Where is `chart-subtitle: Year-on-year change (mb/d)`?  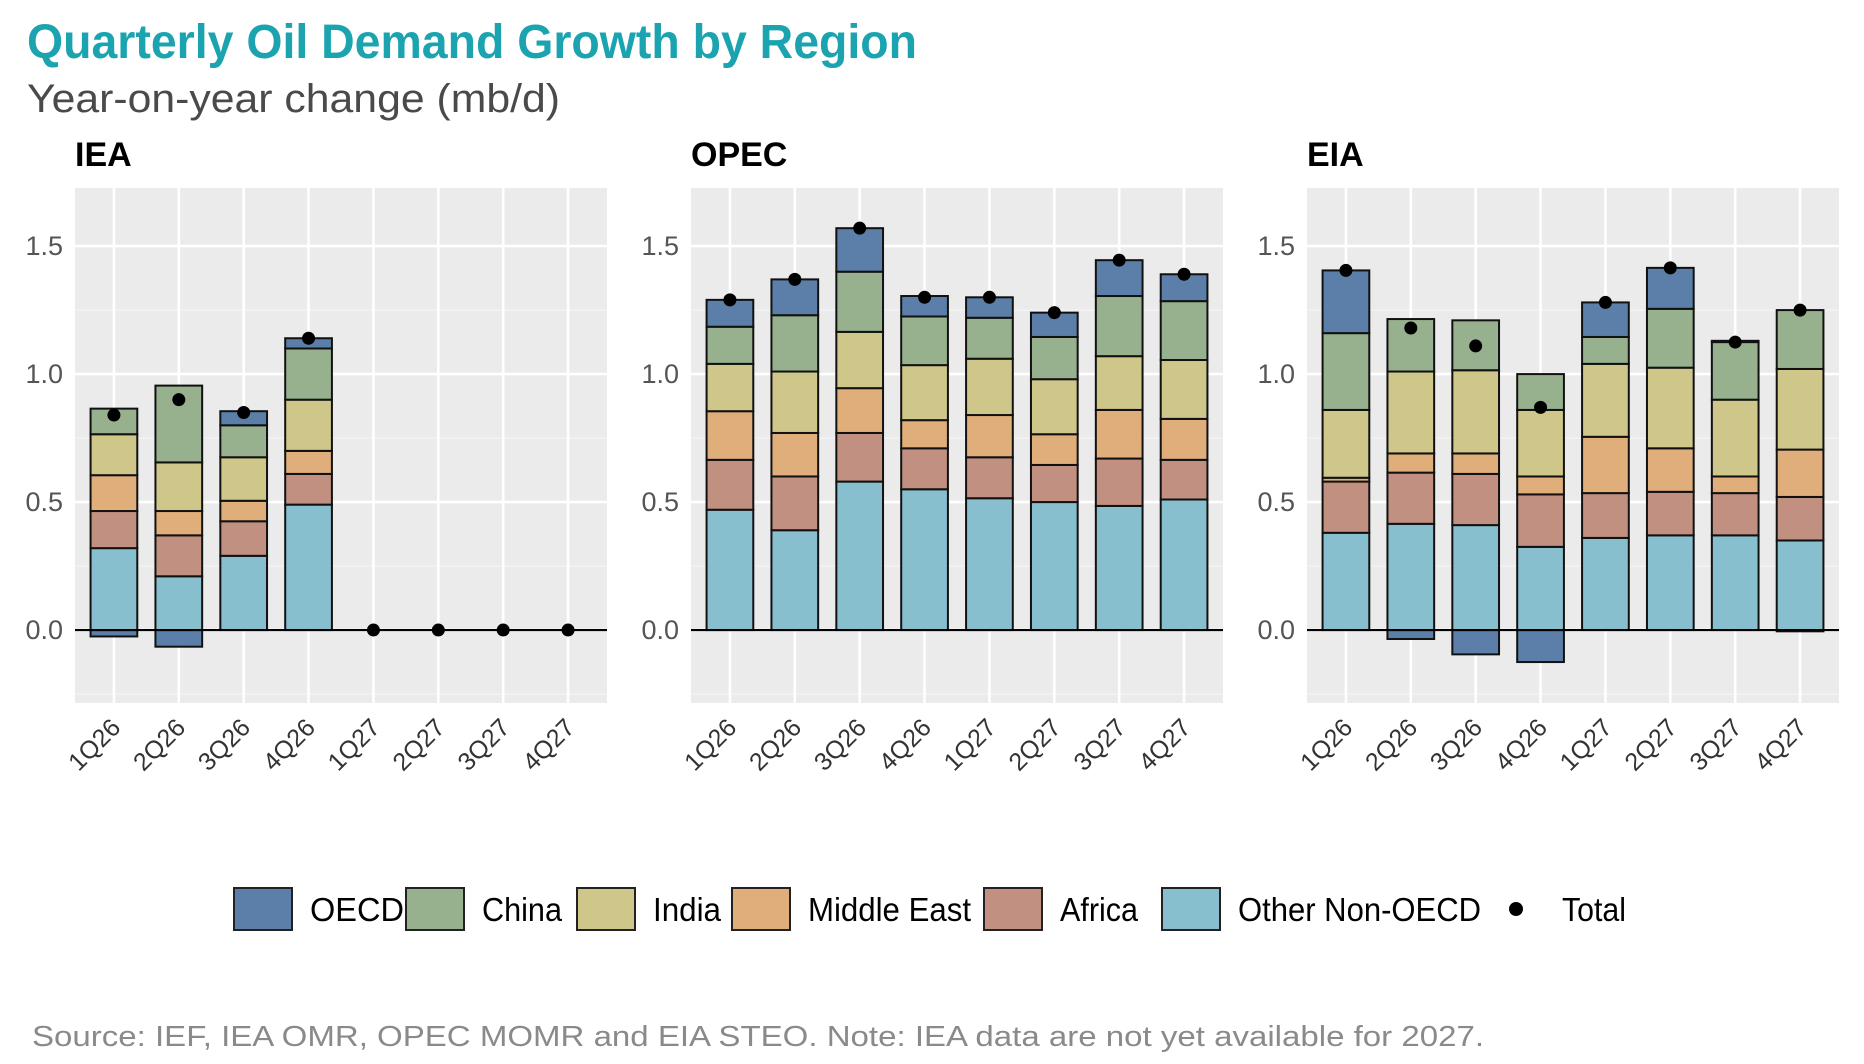
chart-subtitle: Year-on-year change (mb/d) is located at coordinates (293, 99).